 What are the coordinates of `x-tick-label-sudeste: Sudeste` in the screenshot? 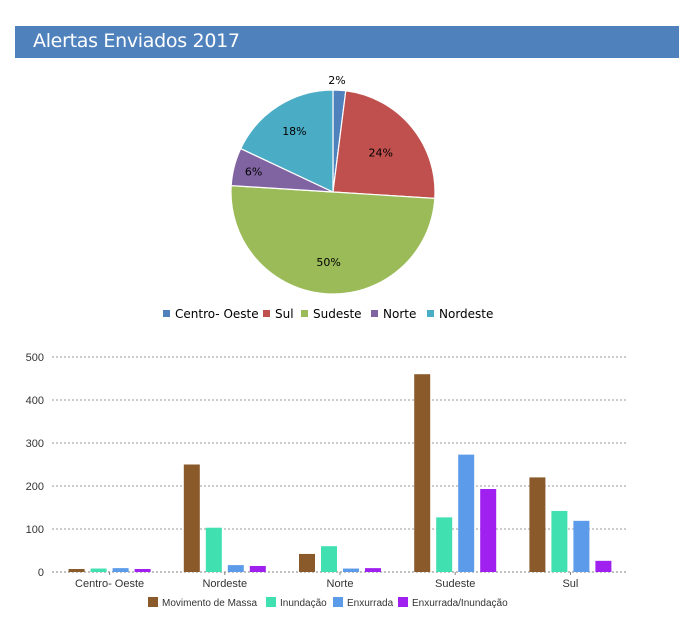 It's located at (455, 584).